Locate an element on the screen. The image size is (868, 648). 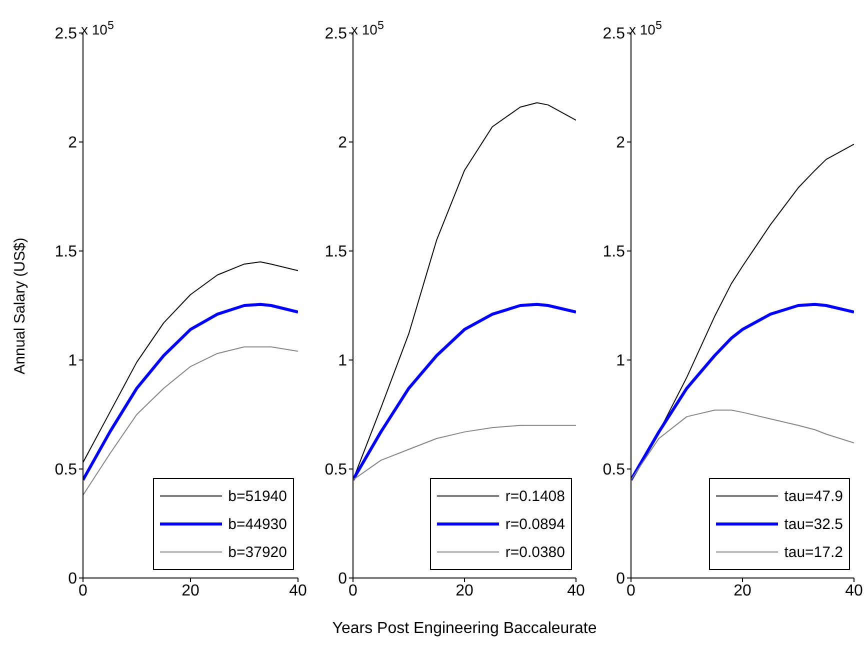
legend-label: tau=47.9 is located at coordinates (813, 496).